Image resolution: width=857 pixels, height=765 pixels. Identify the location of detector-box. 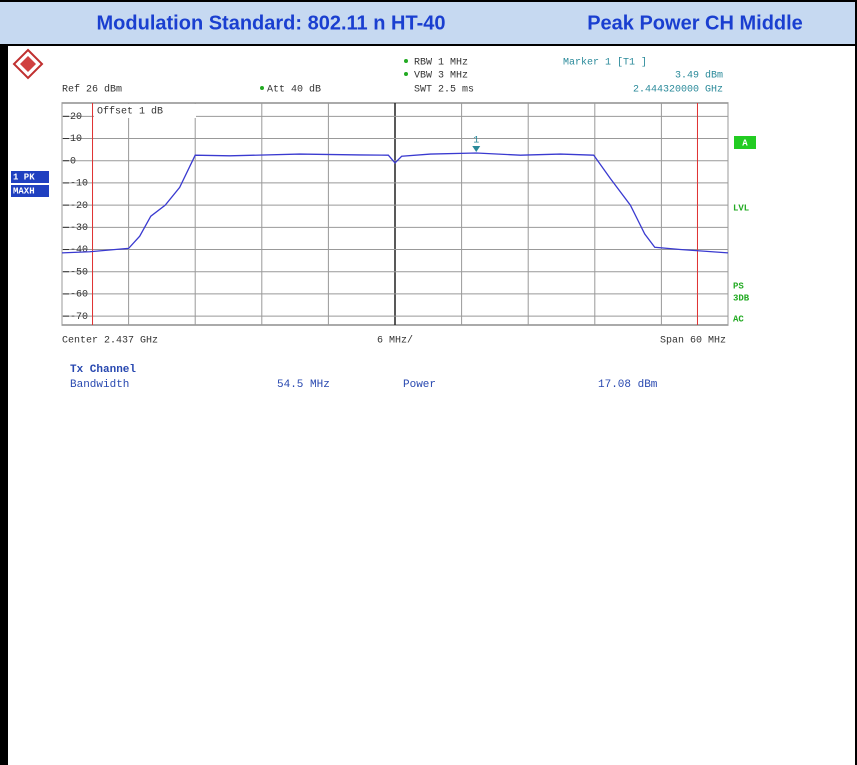
(30, 191).